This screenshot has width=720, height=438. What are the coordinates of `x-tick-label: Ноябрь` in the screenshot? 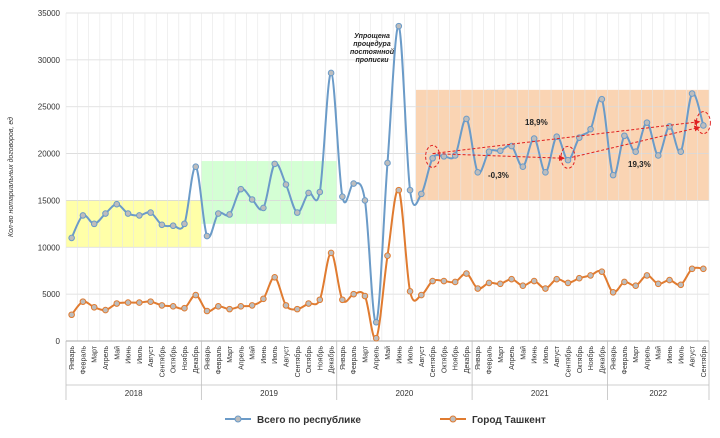 It's located at (185, 358).